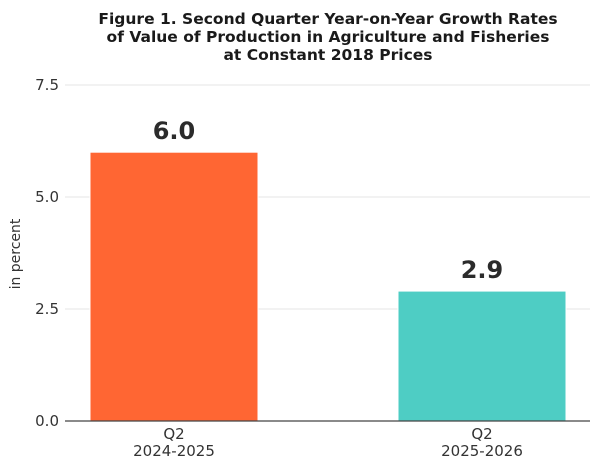  What do you see at coordinates (47, 309) in the screenshot?
I see `y-tick-label: 2.5` at bounding box center [47, 309].